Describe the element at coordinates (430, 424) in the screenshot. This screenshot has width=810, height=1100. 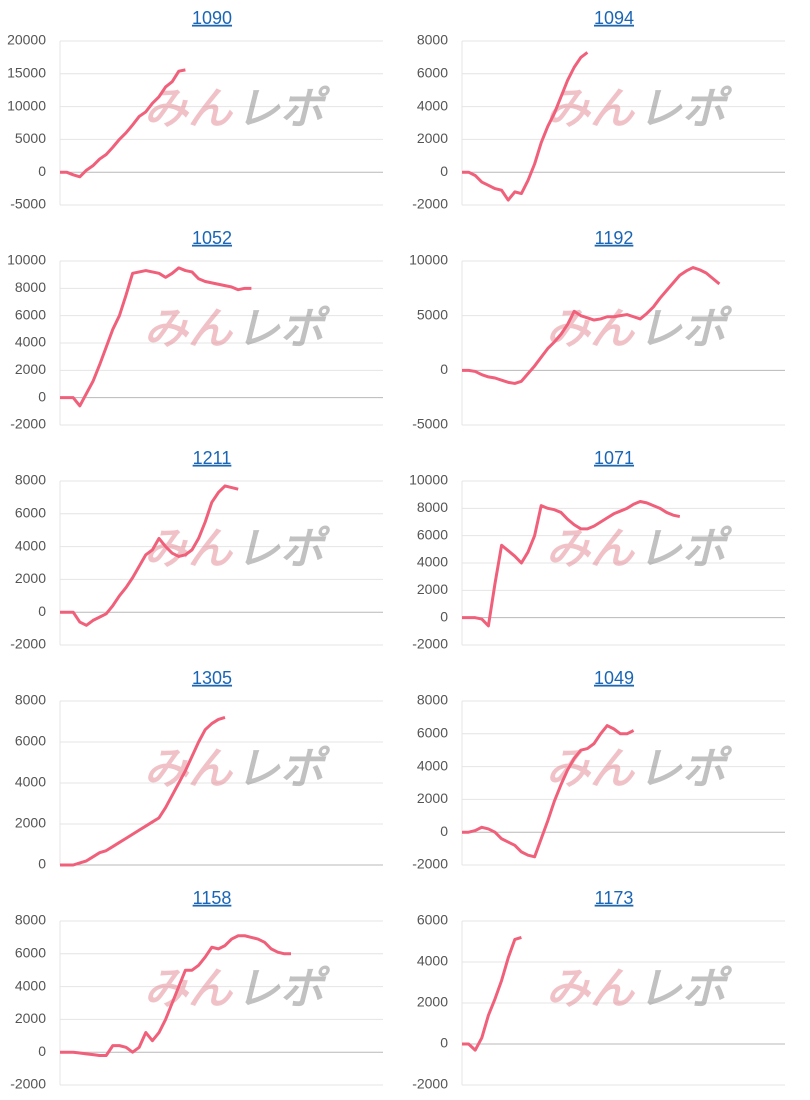
I see `y-tick-label: -5000` at that location.